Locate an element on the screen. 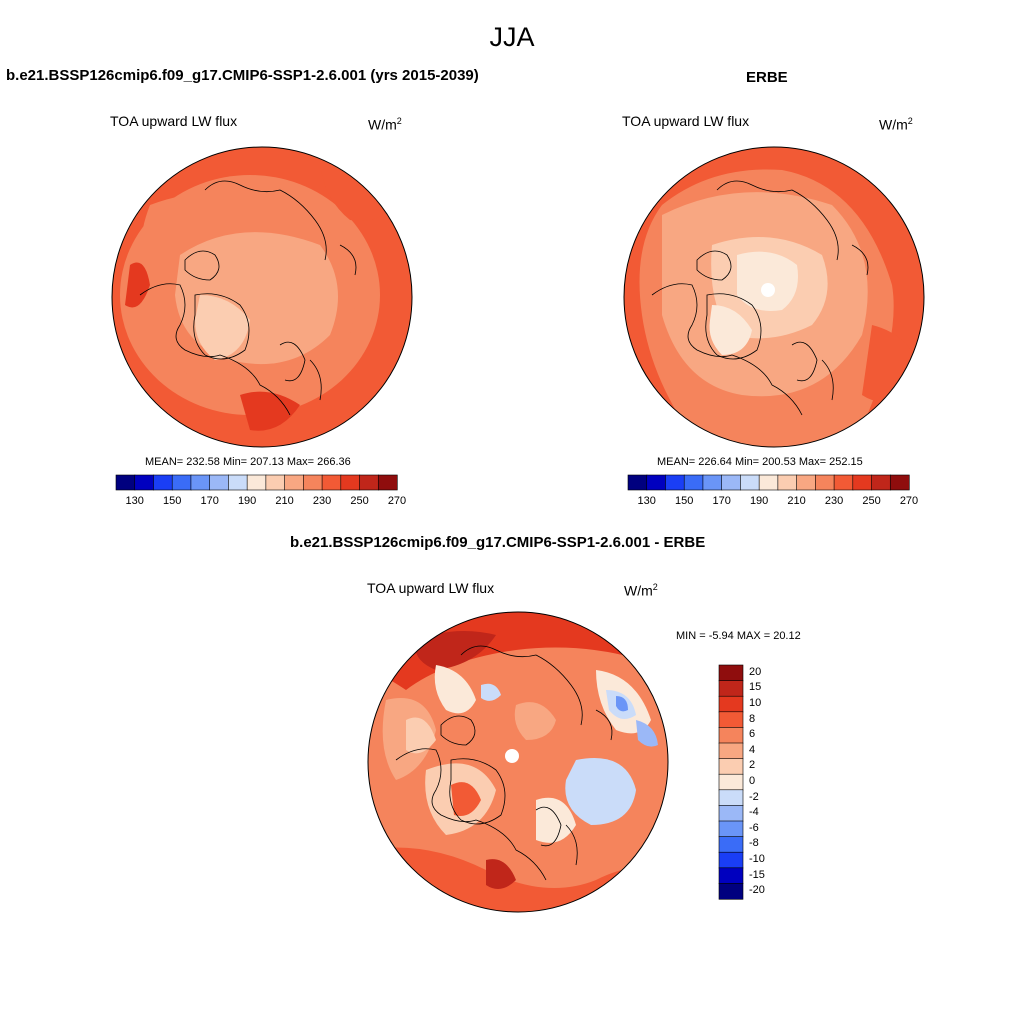  panel3-colorbar-tick-label: -15 is located at coordinates (757, 874).